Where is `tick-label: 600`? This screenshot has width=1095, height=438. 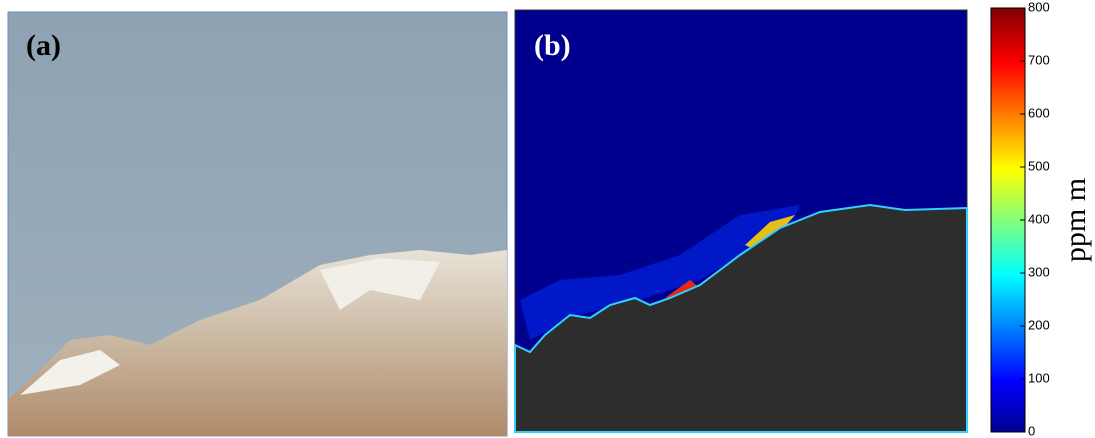
tick-label: 600 is located at coordinates (1039, 112).